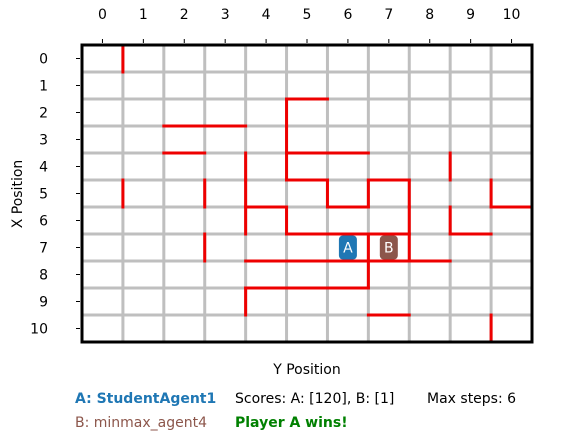 The width and height of the screenshot is (585, 440). Describe the element at coordinates (315, 399) in the screenshot. I see `scores-text: Scores: A: [120], B: [1]` at that location.